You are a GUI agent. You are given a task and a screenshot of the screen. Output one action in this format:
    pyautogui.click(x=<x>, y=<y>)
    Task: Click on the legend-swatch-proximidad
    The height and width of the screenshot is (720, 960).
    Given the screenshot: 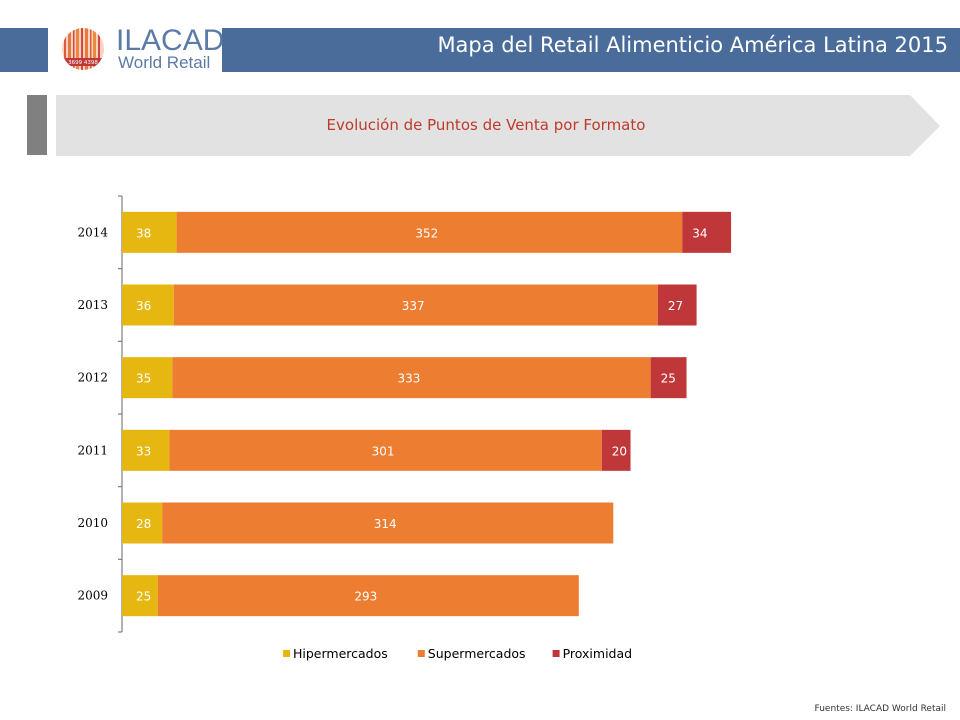 What is the action you would take?
    pyautogui.click(x=556, y=653)
    